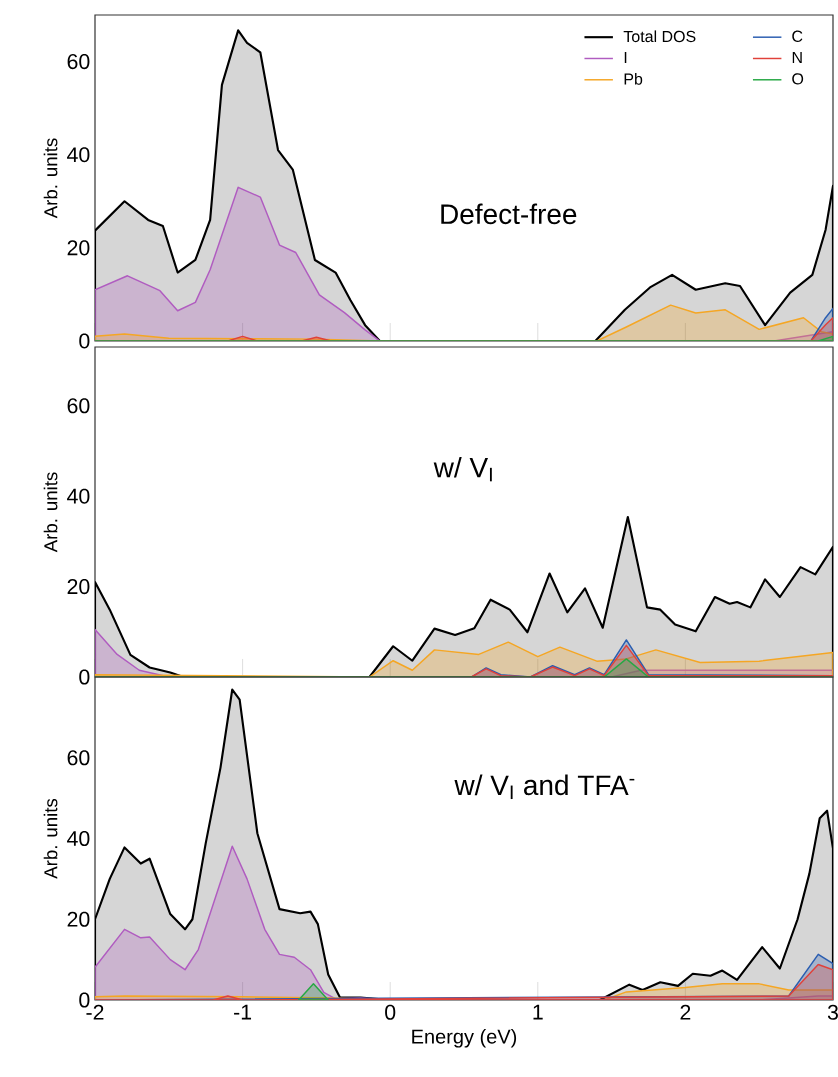 The width and height of the screenshot is (838, 1077). I want to click on x-tick-label: 3, so click(832, 1012).